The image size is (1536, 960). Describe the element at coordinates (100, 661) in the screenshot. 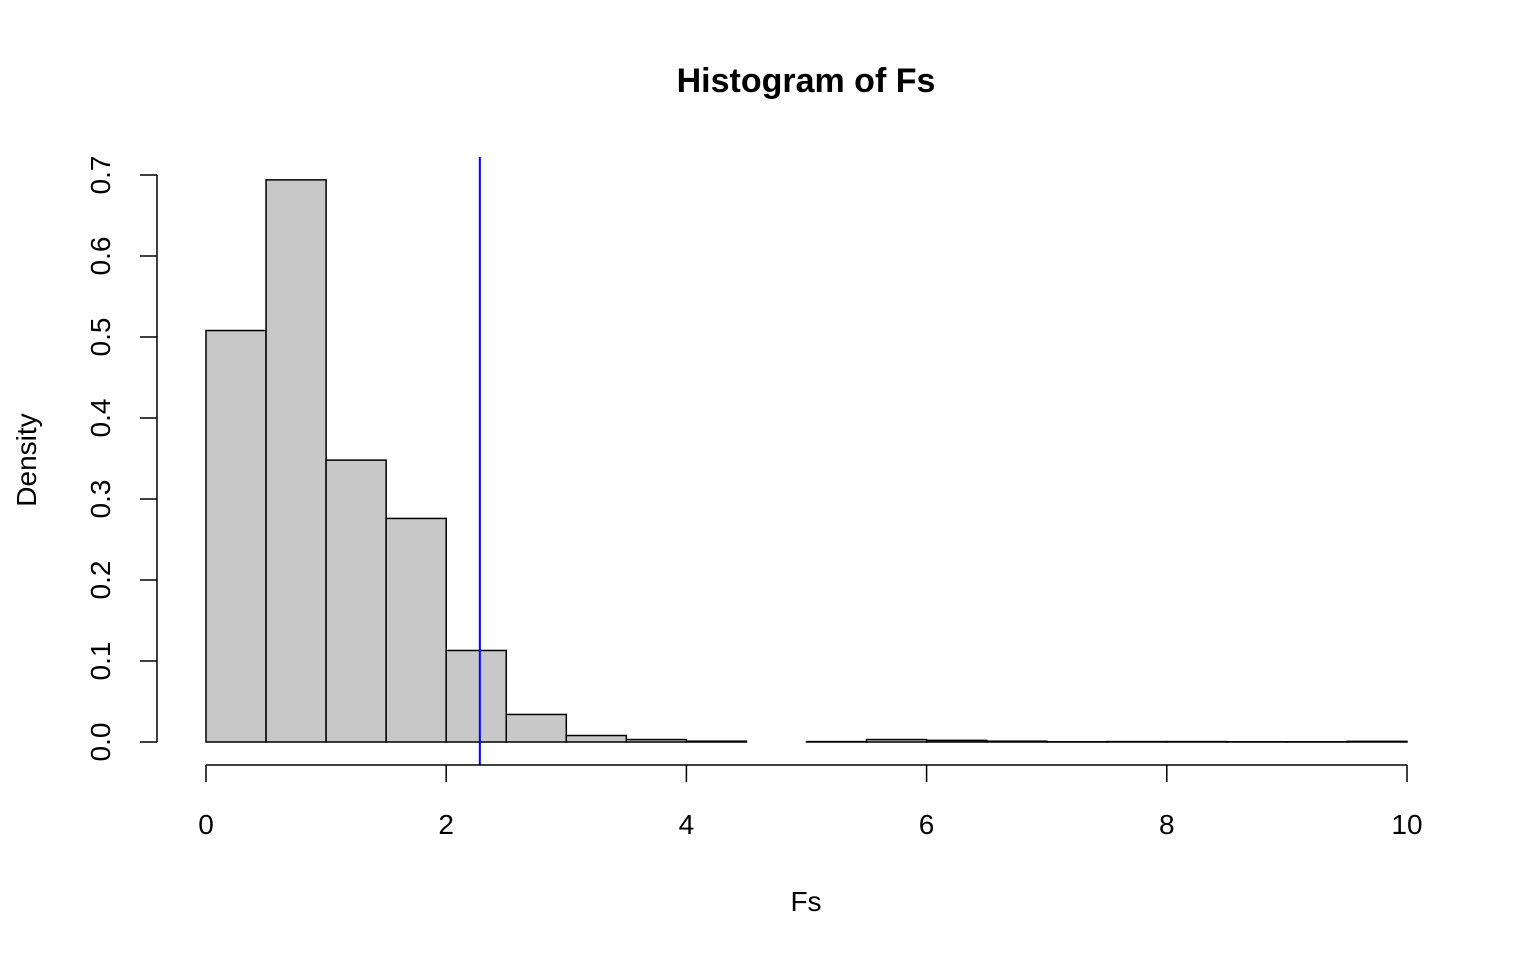

I see `y-tick-label-1: 0.1` at that location.